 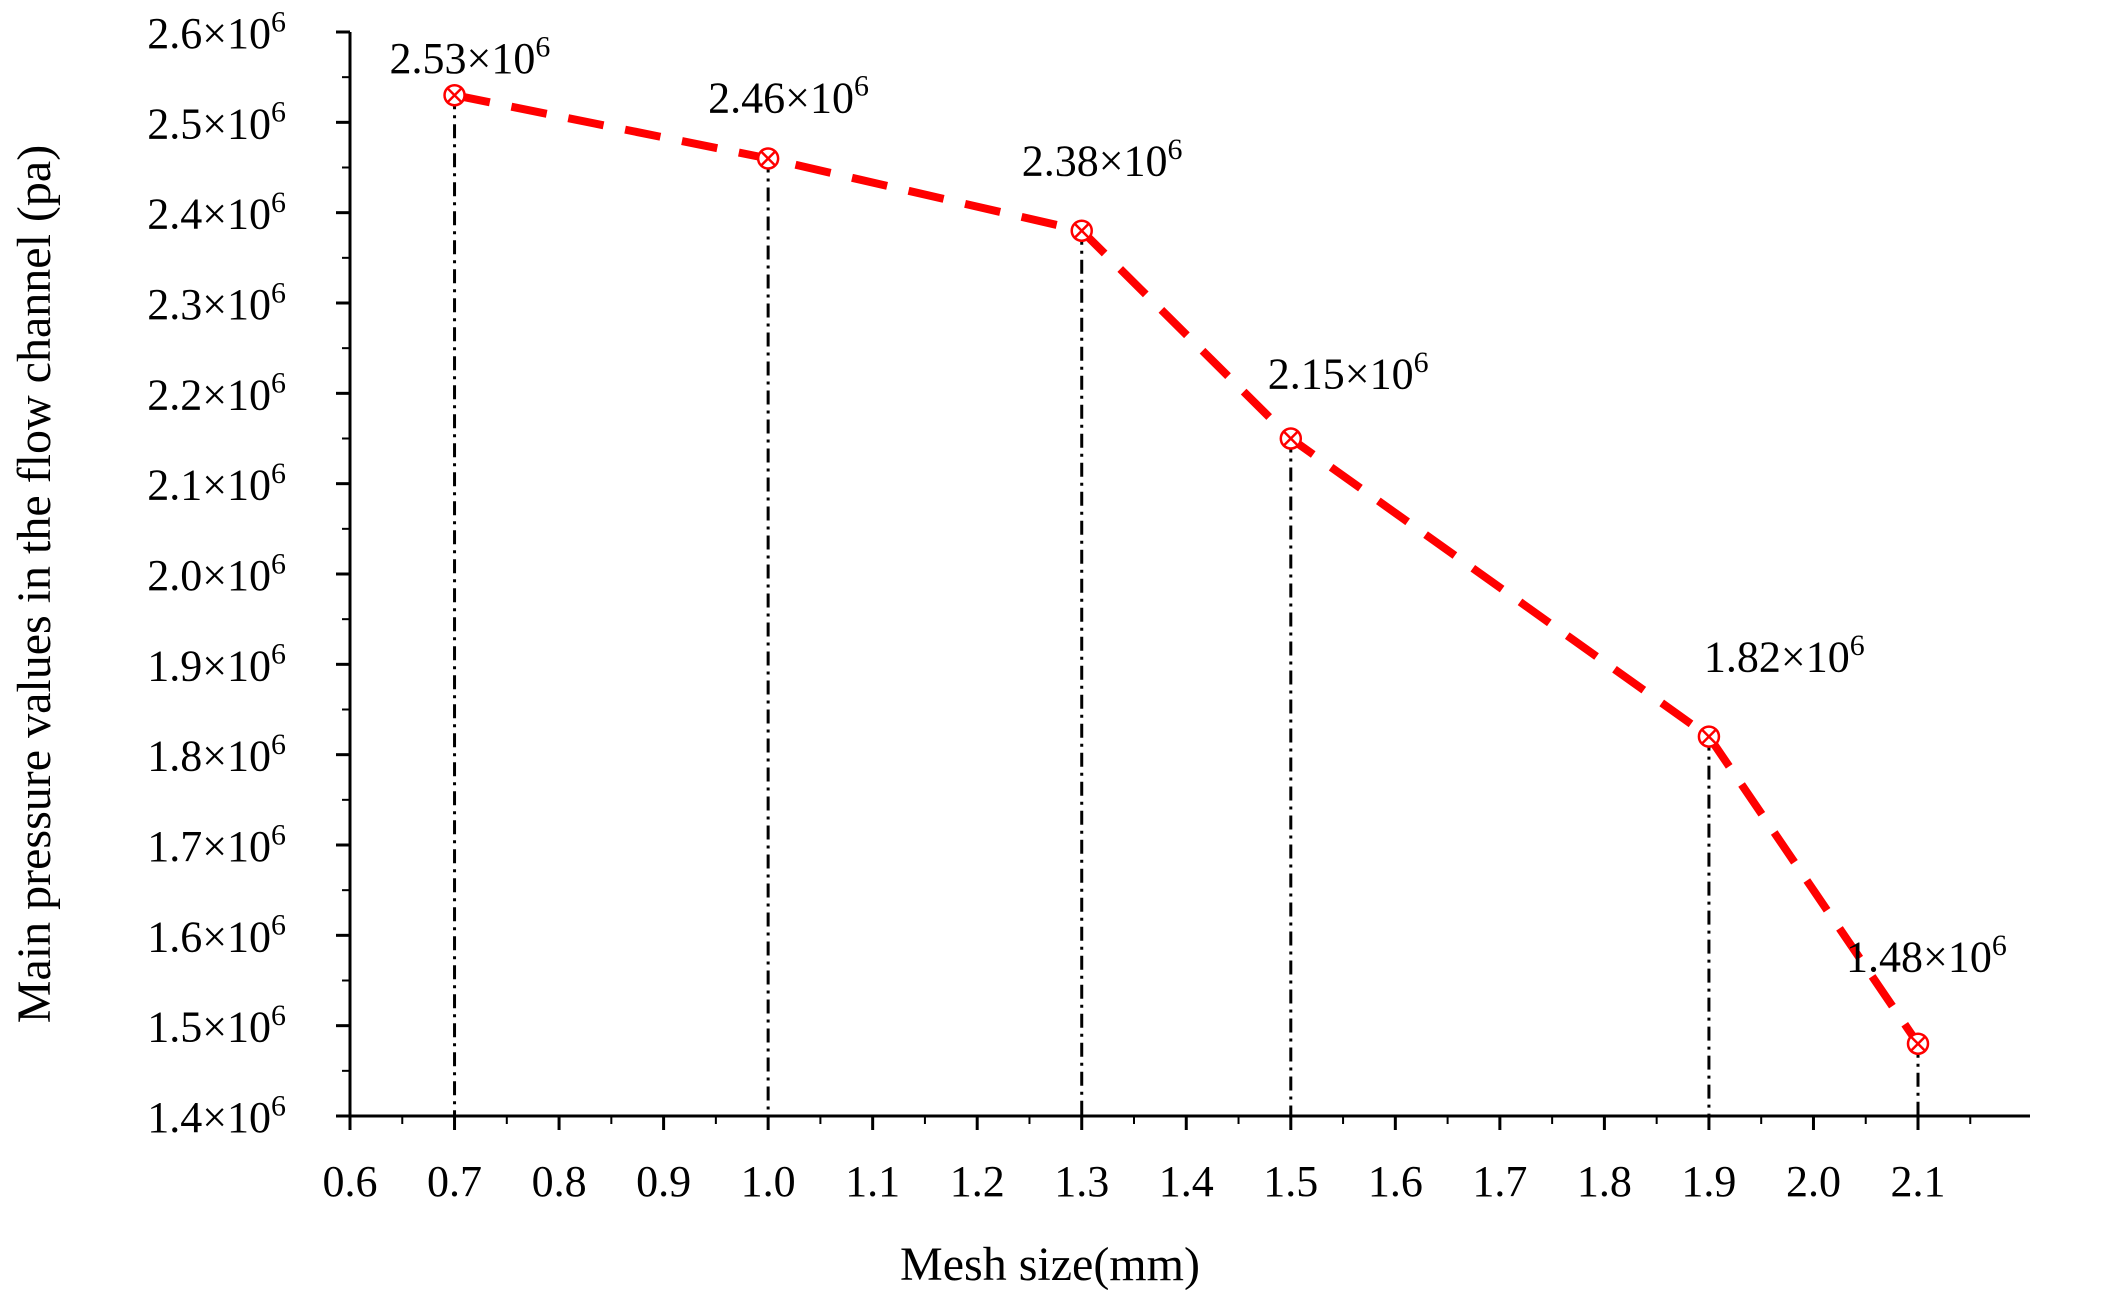 What do you see at coordinates (1290, 1181) in the screenshot?
I see `x-tick-label: 1.5` at bounding box center [1290, 1181].